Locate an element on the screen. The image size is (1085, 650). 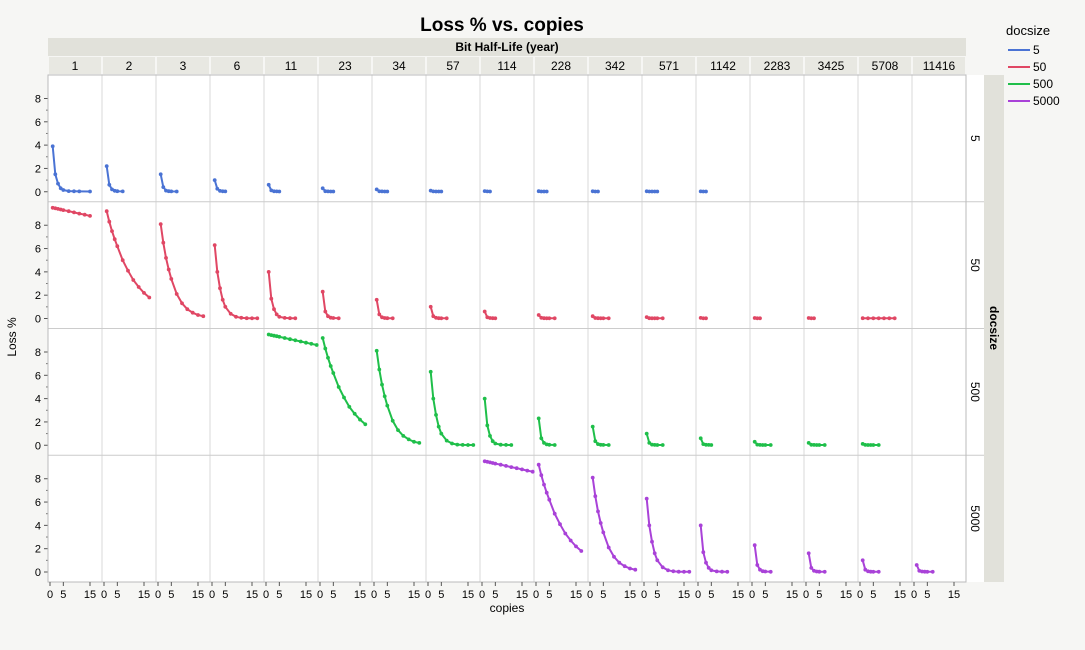
row-header-label: 50 is located at coordinates (975, 265).